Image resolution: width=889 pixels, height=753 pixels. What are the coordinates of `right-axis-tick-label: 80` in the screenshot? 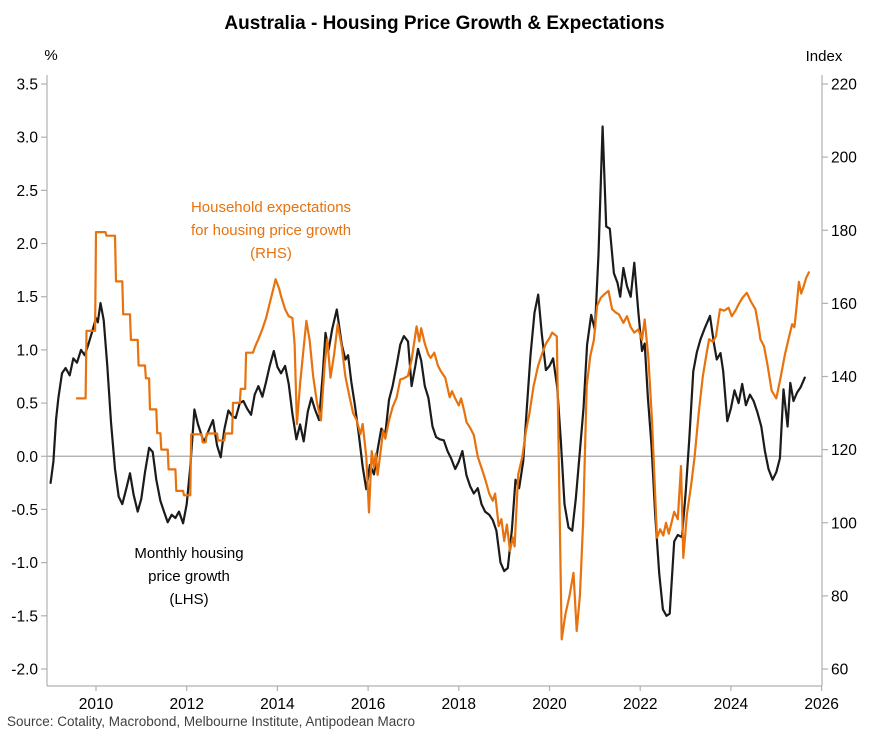 It's located at (840, 596).